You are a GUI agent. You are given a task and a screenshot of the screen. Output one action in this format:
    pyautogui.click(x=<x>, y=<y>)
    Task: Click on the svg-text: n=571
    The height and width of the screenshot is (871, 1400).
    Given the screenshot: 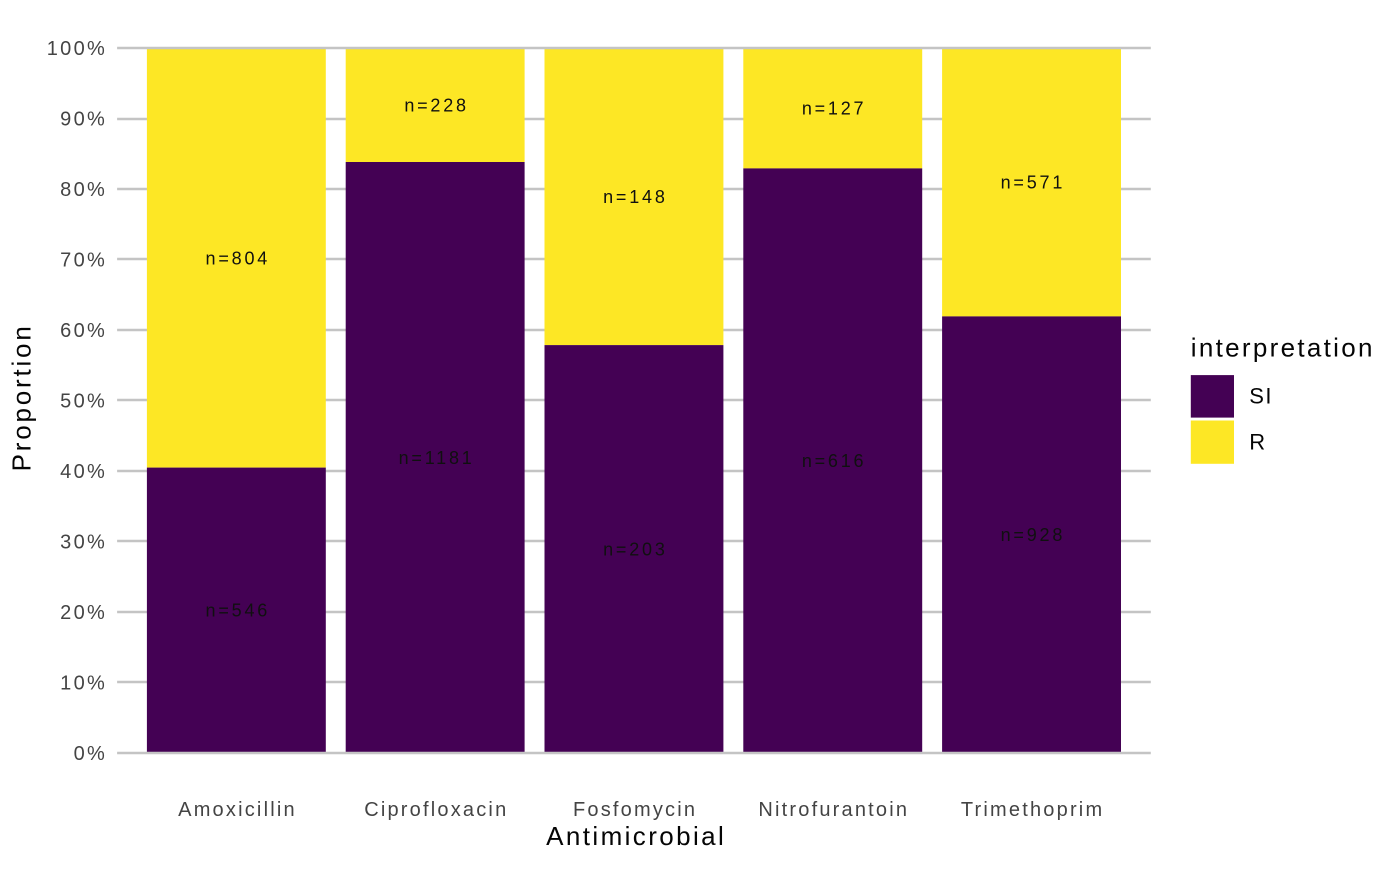 What is the action you would take?
    pyautogui.click(x=1033, y=183)
    